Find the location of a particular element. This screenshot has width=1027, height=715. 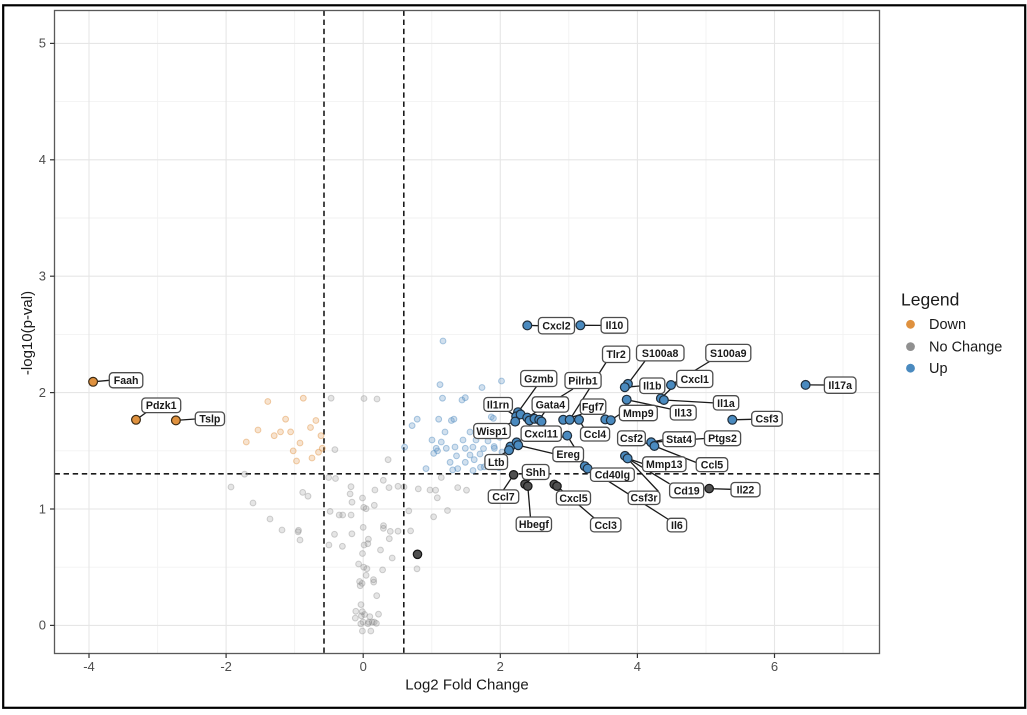

svg-text: Tlr2 is located at coordinates (616, 355).